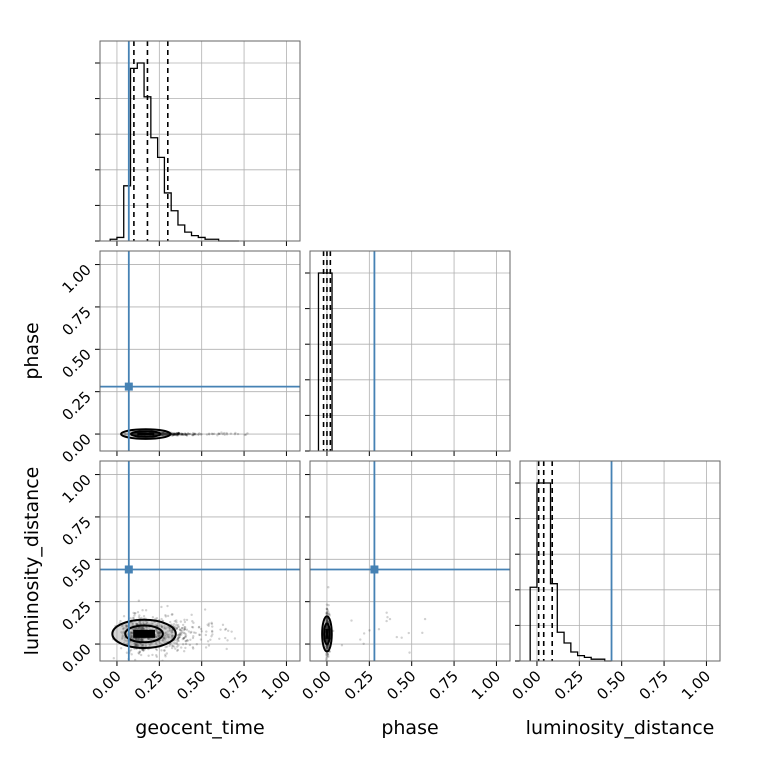 This screenshot has width=760, height=764. What do you see at coordinates (570, 572) in the screenshot?
I see `histogram-step-luminosity_distance` at bounding box center [570, 572].